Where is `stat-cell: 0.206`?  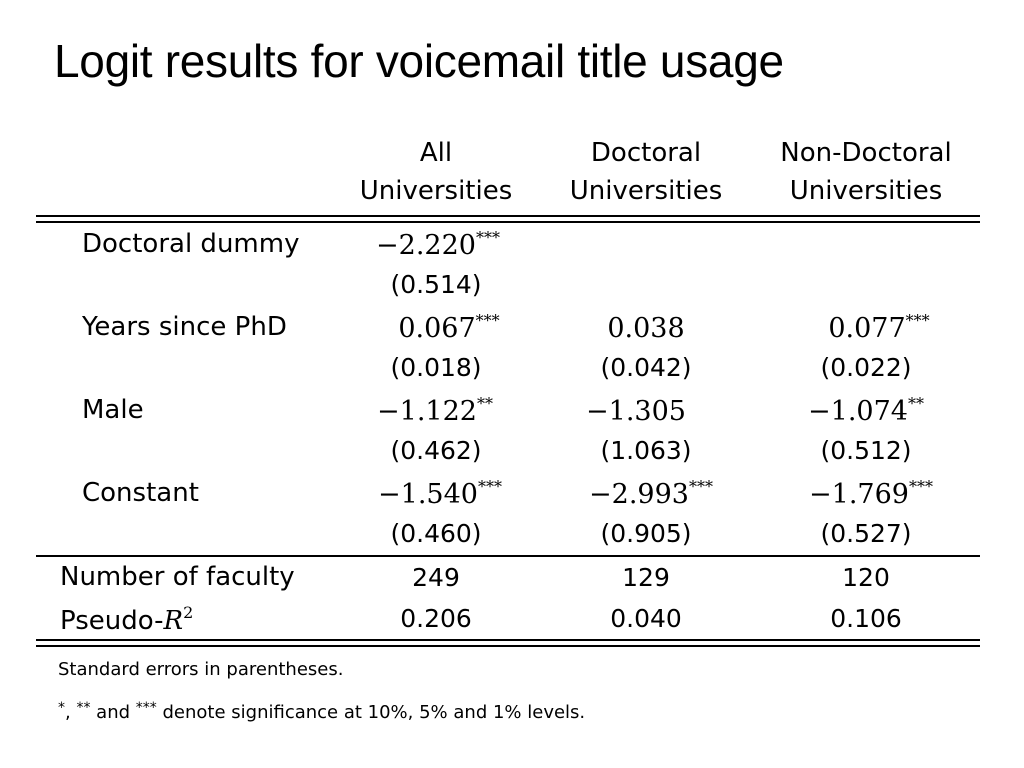
stat-cell: 0.206 is located at coordinates (436, 618).